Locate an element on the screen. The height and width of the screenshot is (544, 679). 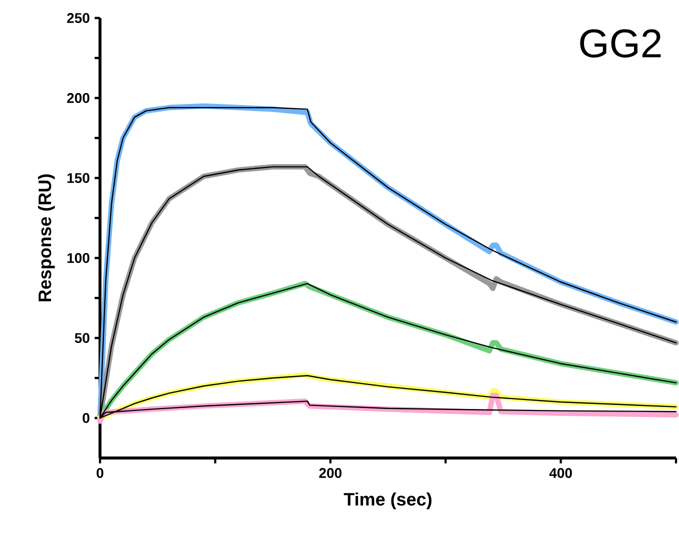
y-tick-label: 200 is located at coordinates (78, 98).